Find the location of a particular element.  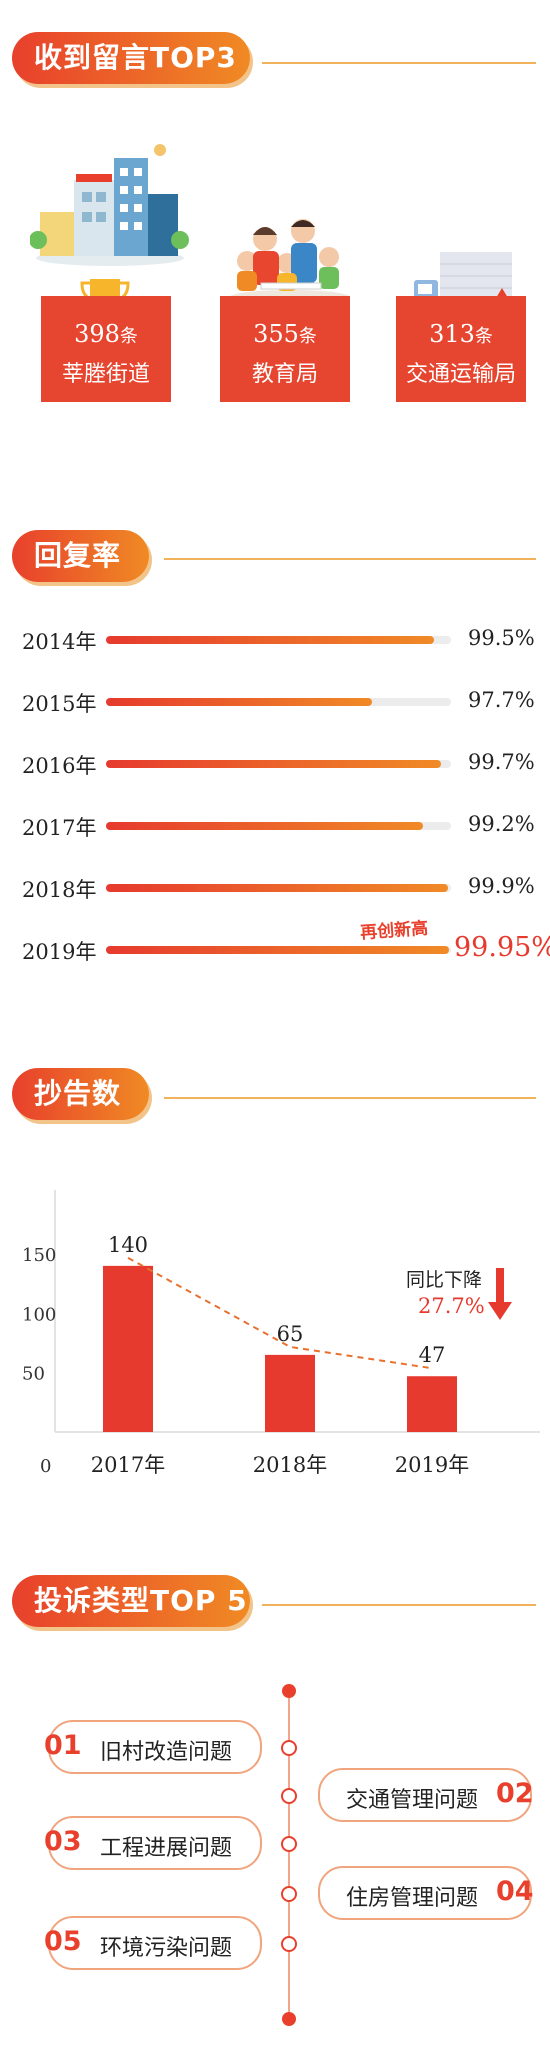

timeline-line is located at coordinates (289, 1855).